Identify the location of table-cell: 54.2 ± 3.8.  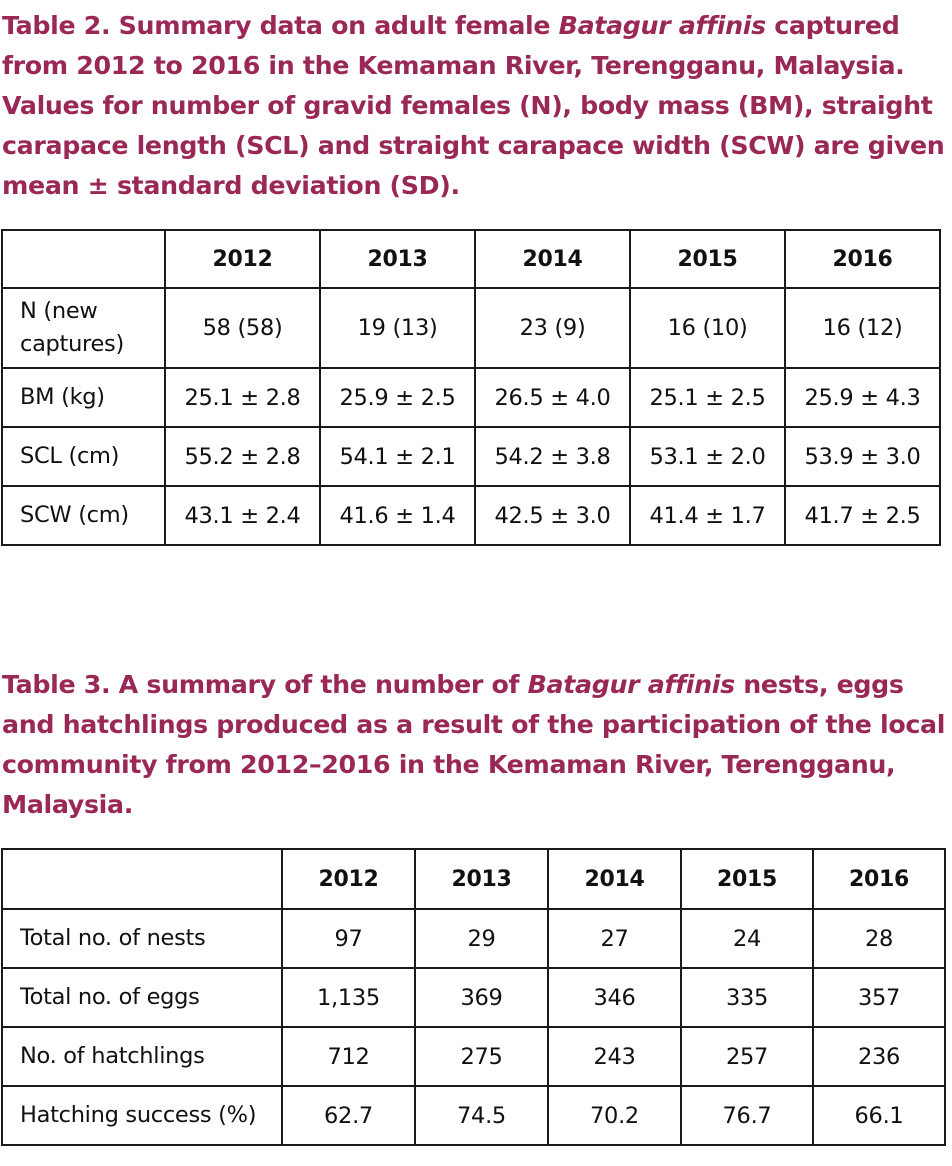
(552, 456).